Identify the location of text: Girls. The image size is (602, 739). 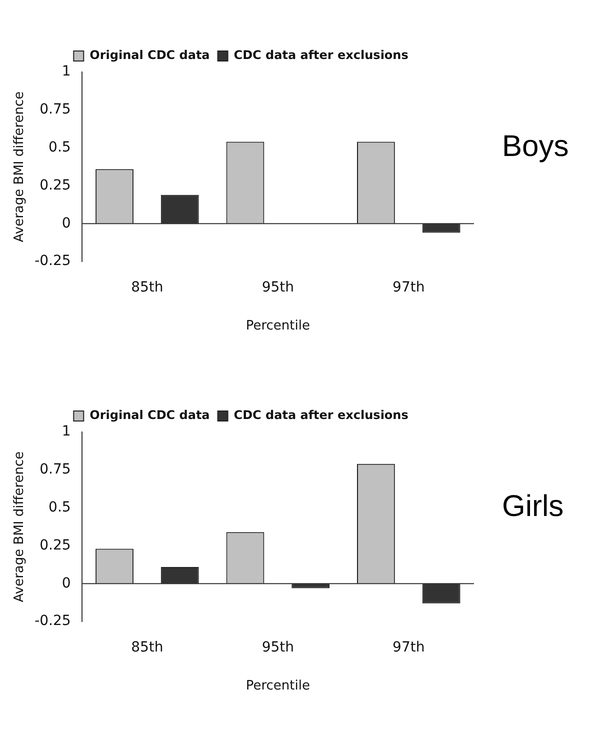
(533, 507).